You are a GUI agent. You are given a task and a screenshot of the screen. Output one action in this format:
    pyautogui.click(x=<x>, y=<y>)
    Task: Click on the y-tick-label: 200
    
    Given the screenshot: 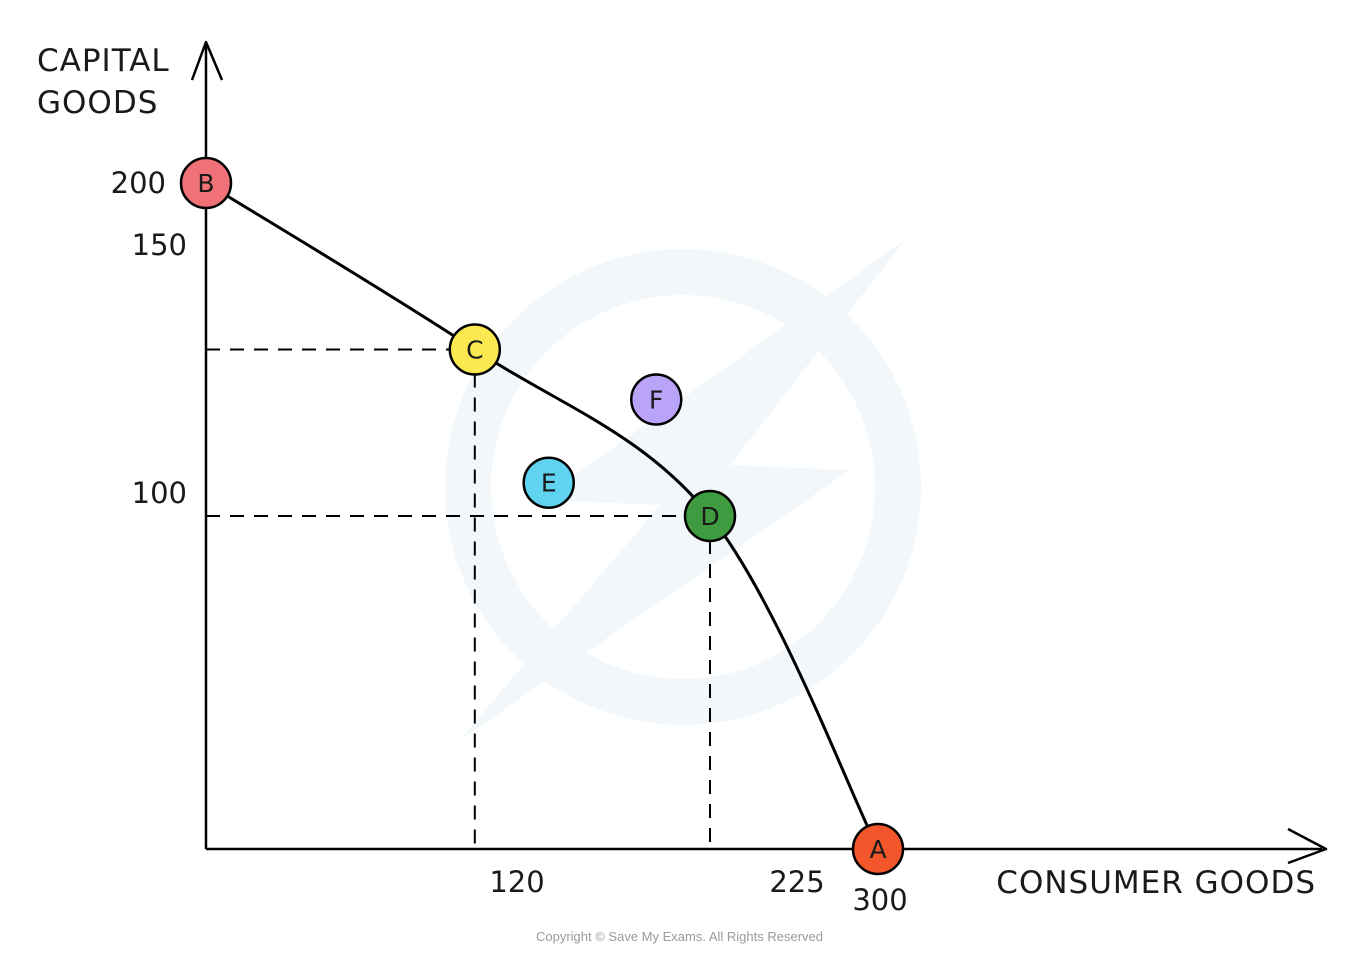 What is the action you would take?
    pyautogui.click(x=138, y=183)
    